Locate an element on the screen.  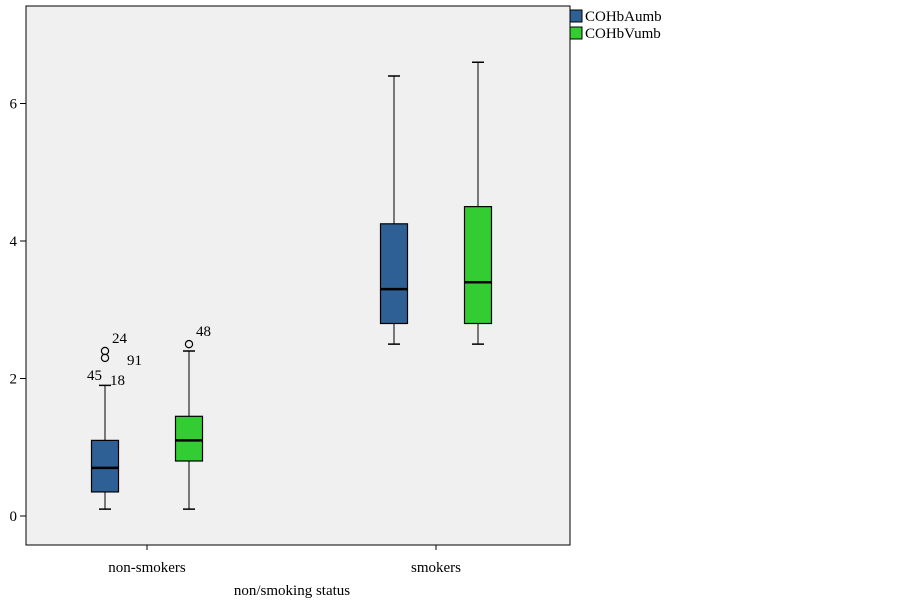
outlier-label: 48 is located at coordinates (203, 332).